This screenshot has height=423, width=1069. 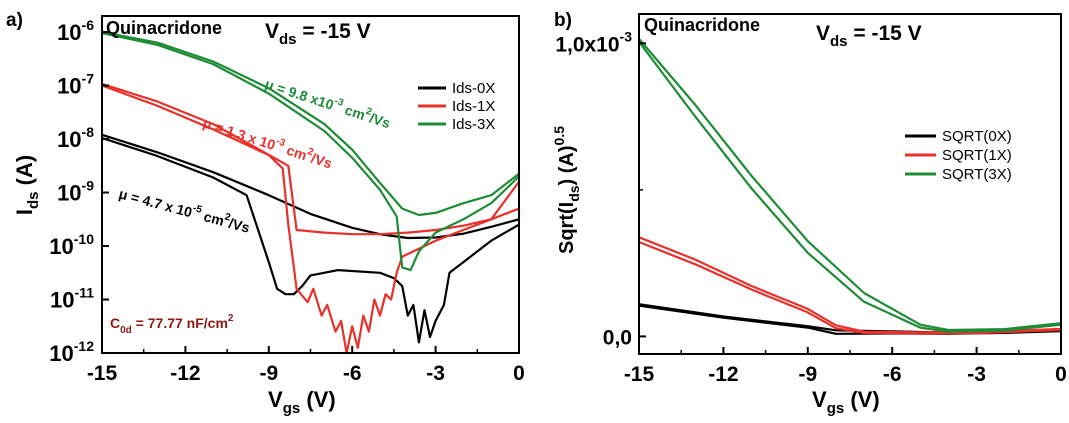 I want to click on x-tick-labels-a: -15 -12 -9 -6 -3 0, so click(x=306, y=373).